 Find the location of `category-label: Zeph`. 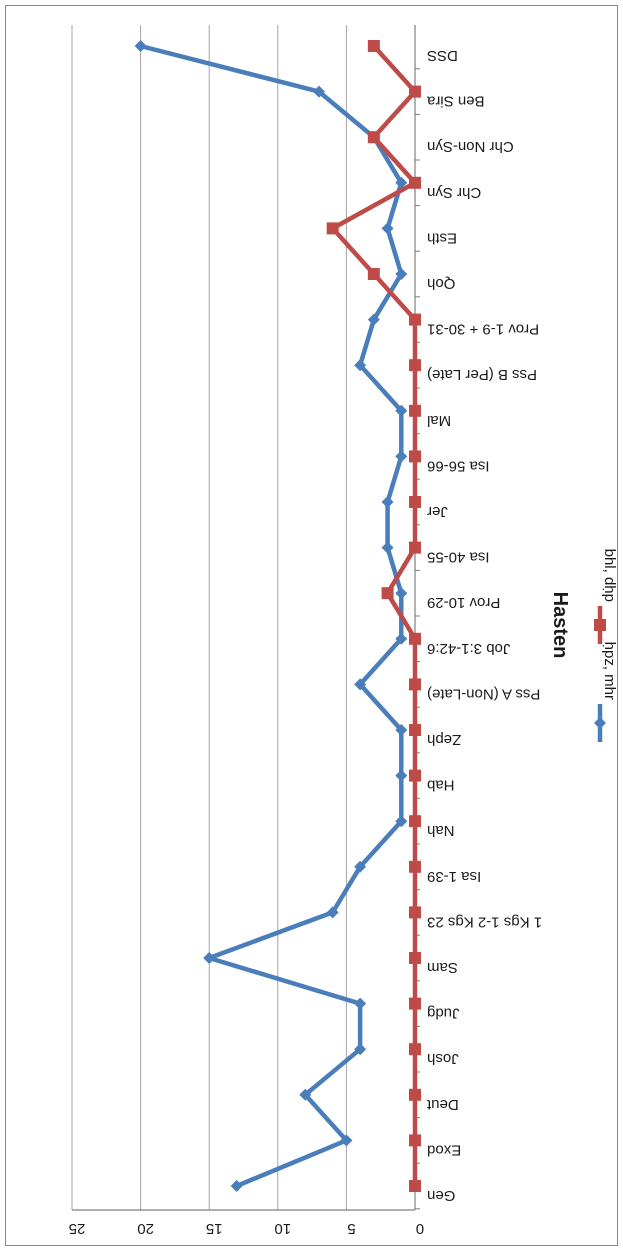

category-label: Zeph is located at coordinates (444, 739).